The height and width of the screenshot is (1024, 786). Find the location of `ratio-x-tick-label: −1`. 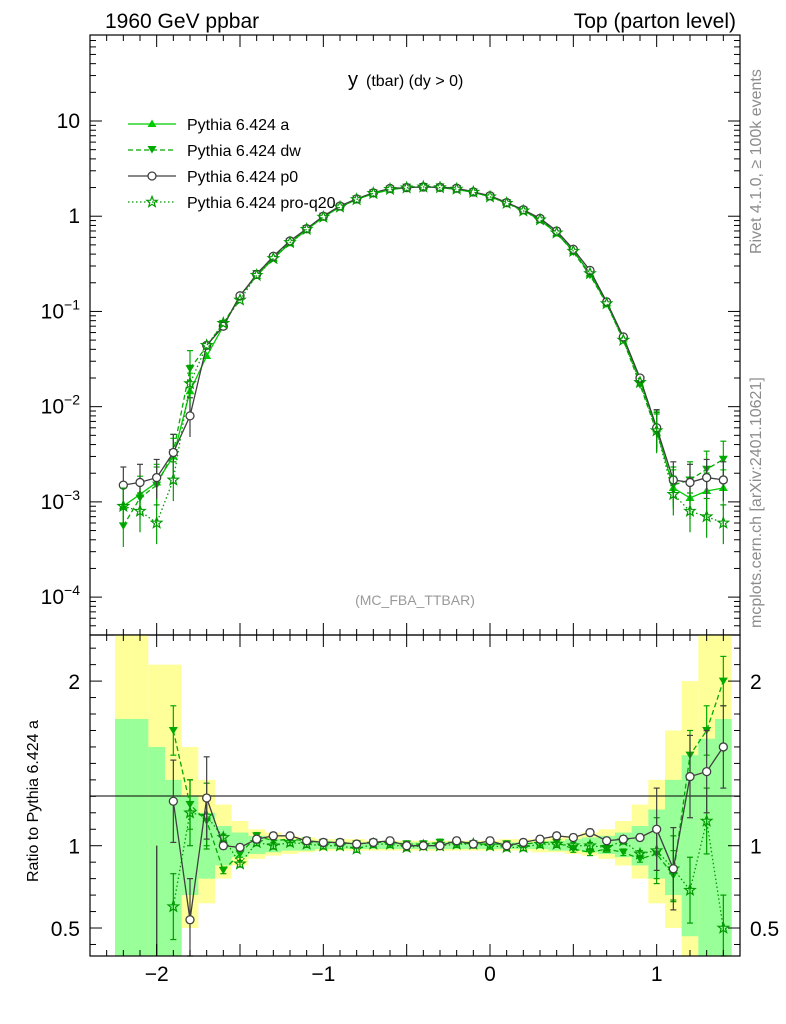

ratio-x-tick-label: −1 is located at coordinates (323, 974).